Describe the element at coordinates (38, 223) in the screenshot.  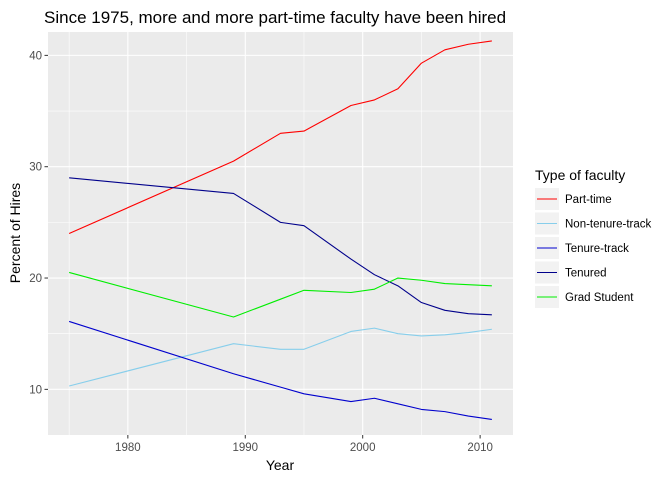
I see `y-axis-ticks: 10 20 30 40` at that location.